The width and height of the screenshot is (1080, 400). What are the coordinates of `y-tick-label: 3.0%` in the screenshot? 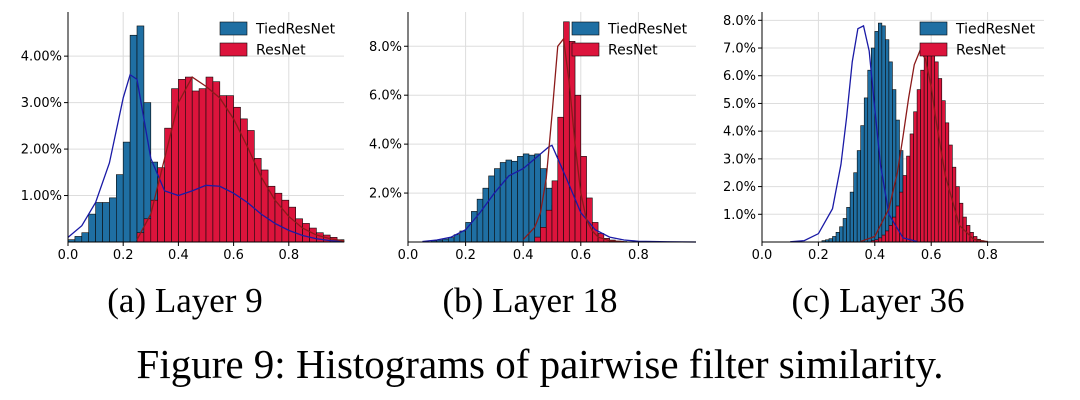 It's located at (739, 159).